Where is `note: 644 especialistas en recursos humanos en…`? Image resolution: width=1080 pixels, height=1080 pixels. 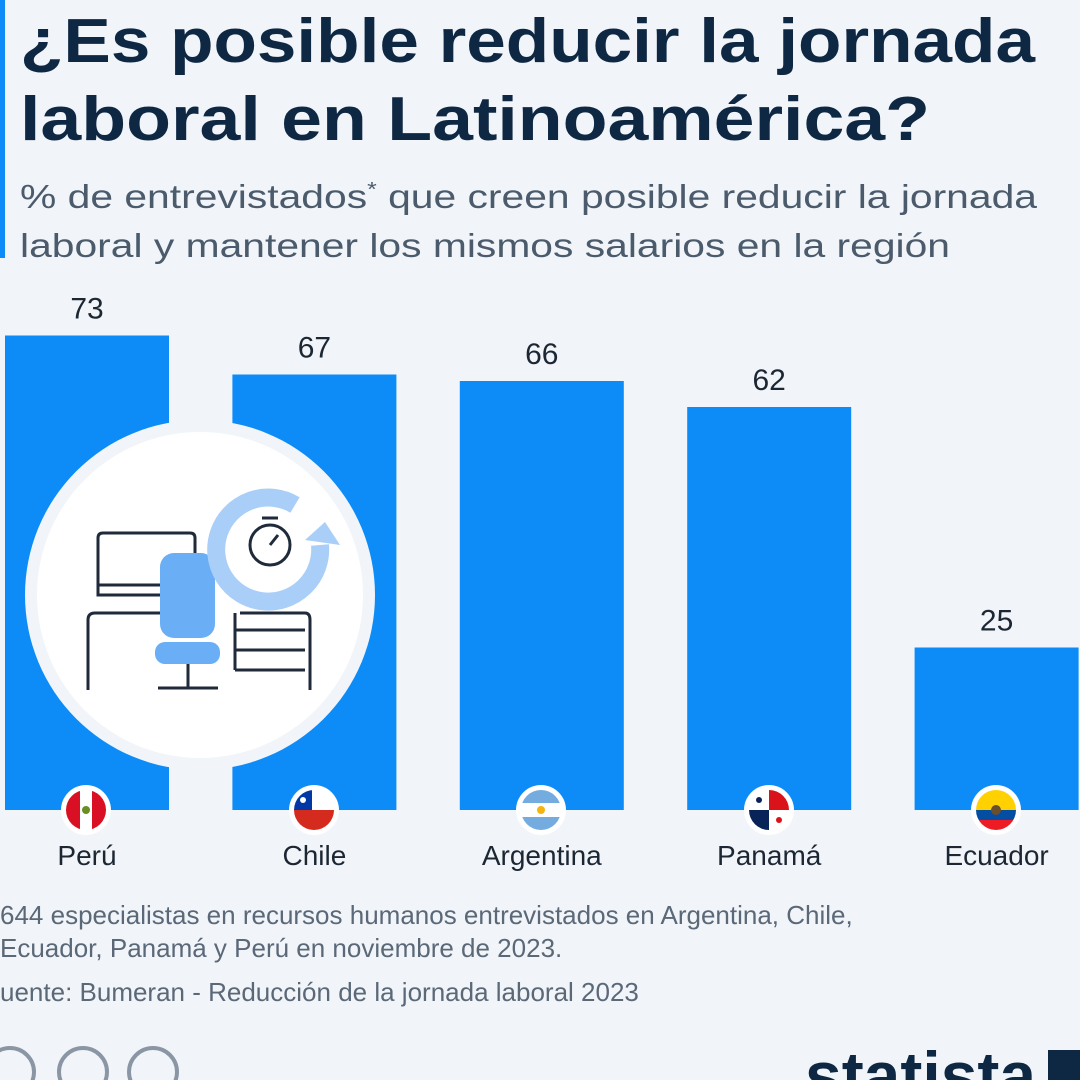 note: 644 especialistas en recursos humanos en… is located at coordinates (426, 915).